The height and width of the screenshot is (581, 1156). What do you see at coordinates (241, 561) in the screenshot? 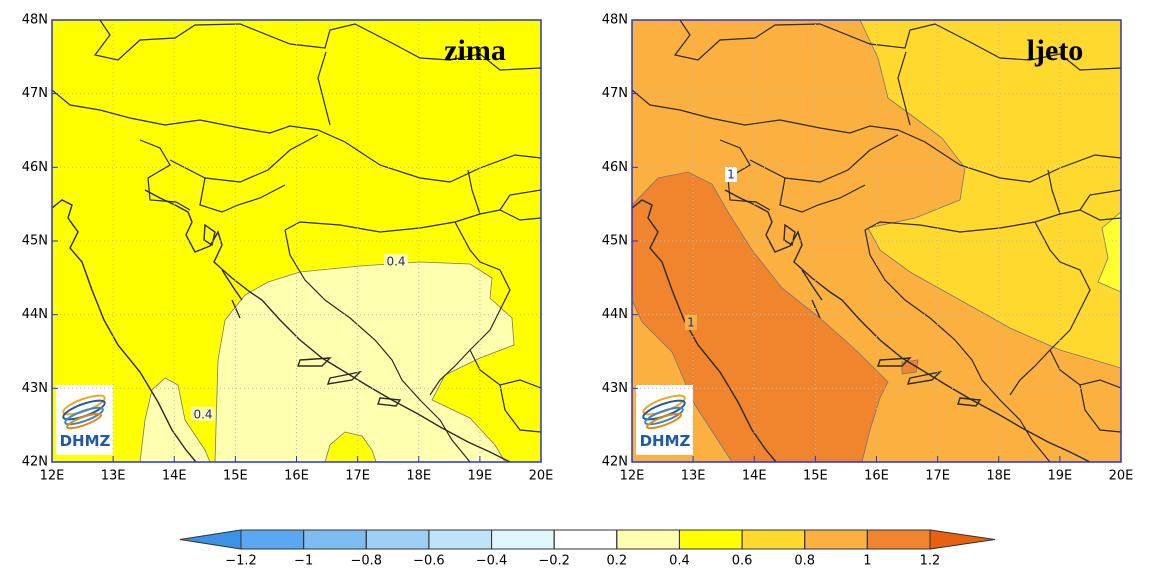
I see `colorbar-label: −1.2` at bounding box center [241, 561].